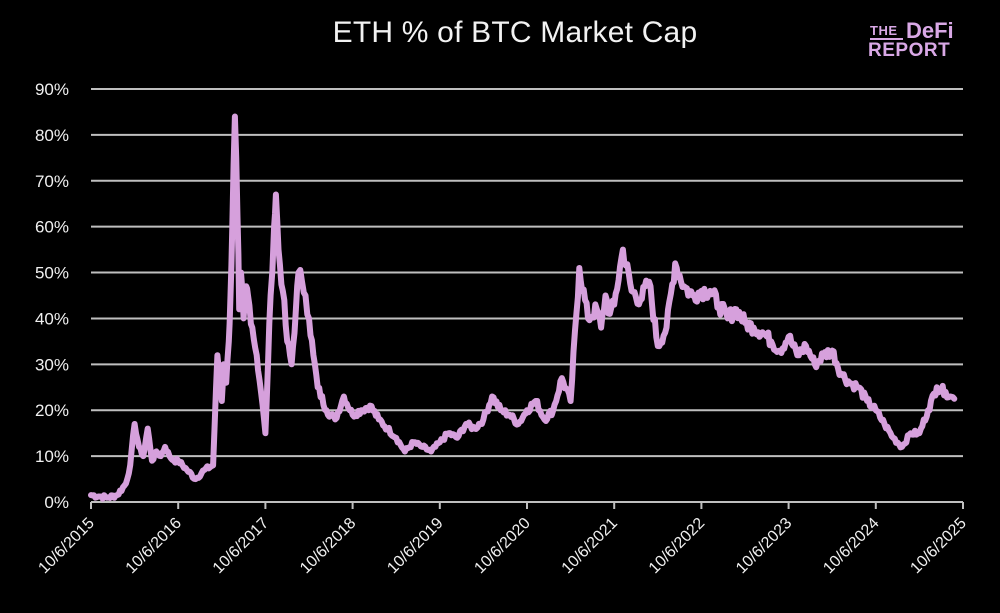  What do you see at coordinates (52, 273) in the screenshot?
I see `y-tick-label: 50%` at bounding box center [52, 273].